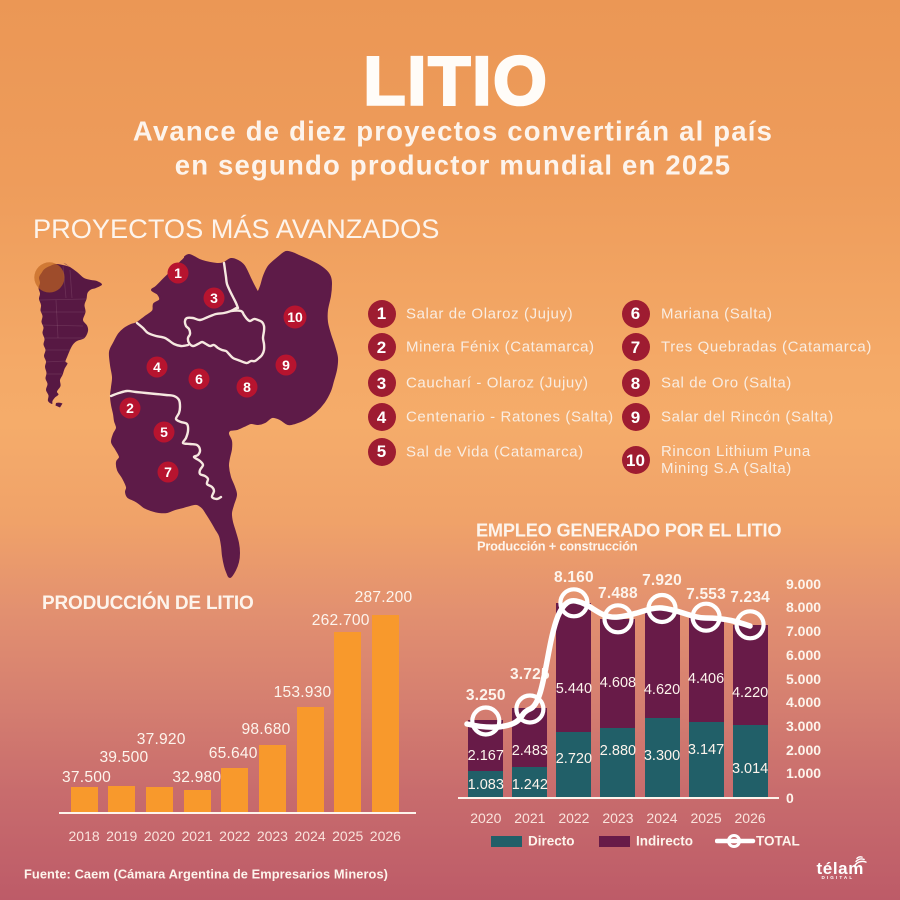 This screenshot has width=900, height=900. What do you see at coordinates (164, 432) in the screenshot?
I see `svg-text: 5` at bounding box center [164, 432].